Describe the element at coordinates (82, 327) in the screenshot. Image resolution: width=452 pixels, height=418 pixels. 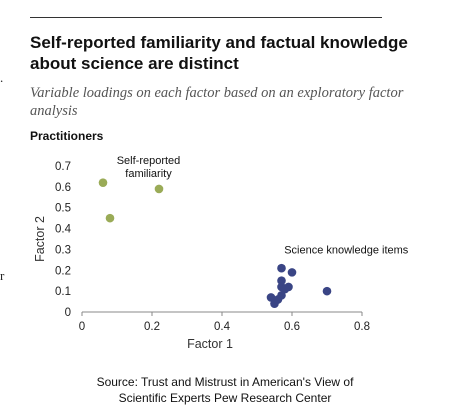
I see `x-tick-label: 0` at that location.